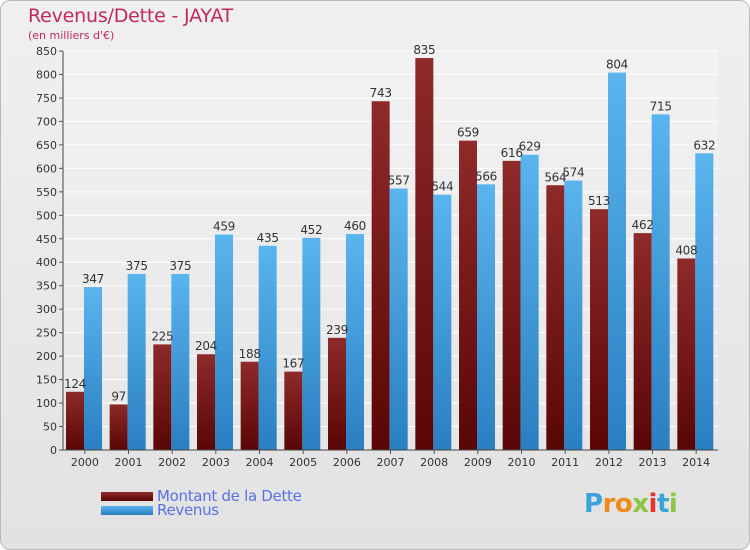  Describe the element at coordinates (172, 462) in the screenshot. I see `x-tick-label: 2002` at that location.